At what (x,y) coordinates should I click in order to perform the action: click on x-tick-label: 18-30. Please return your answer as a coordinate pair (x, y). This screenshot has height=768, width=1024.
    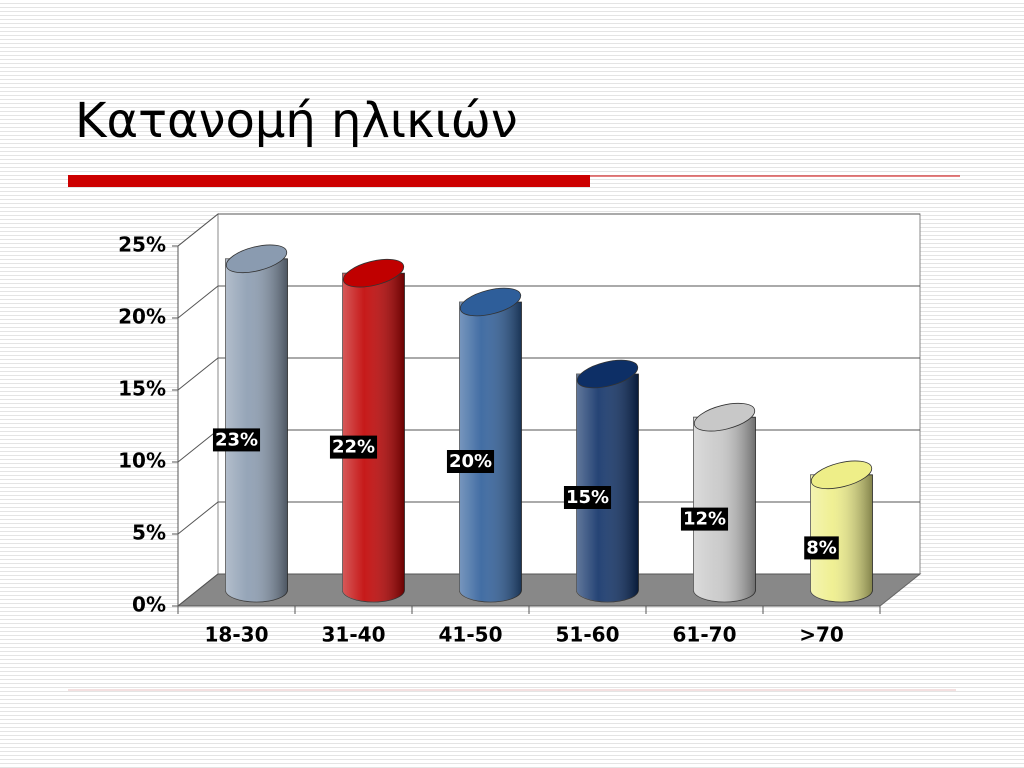
    Looking at the image, I should click on (237, 635).